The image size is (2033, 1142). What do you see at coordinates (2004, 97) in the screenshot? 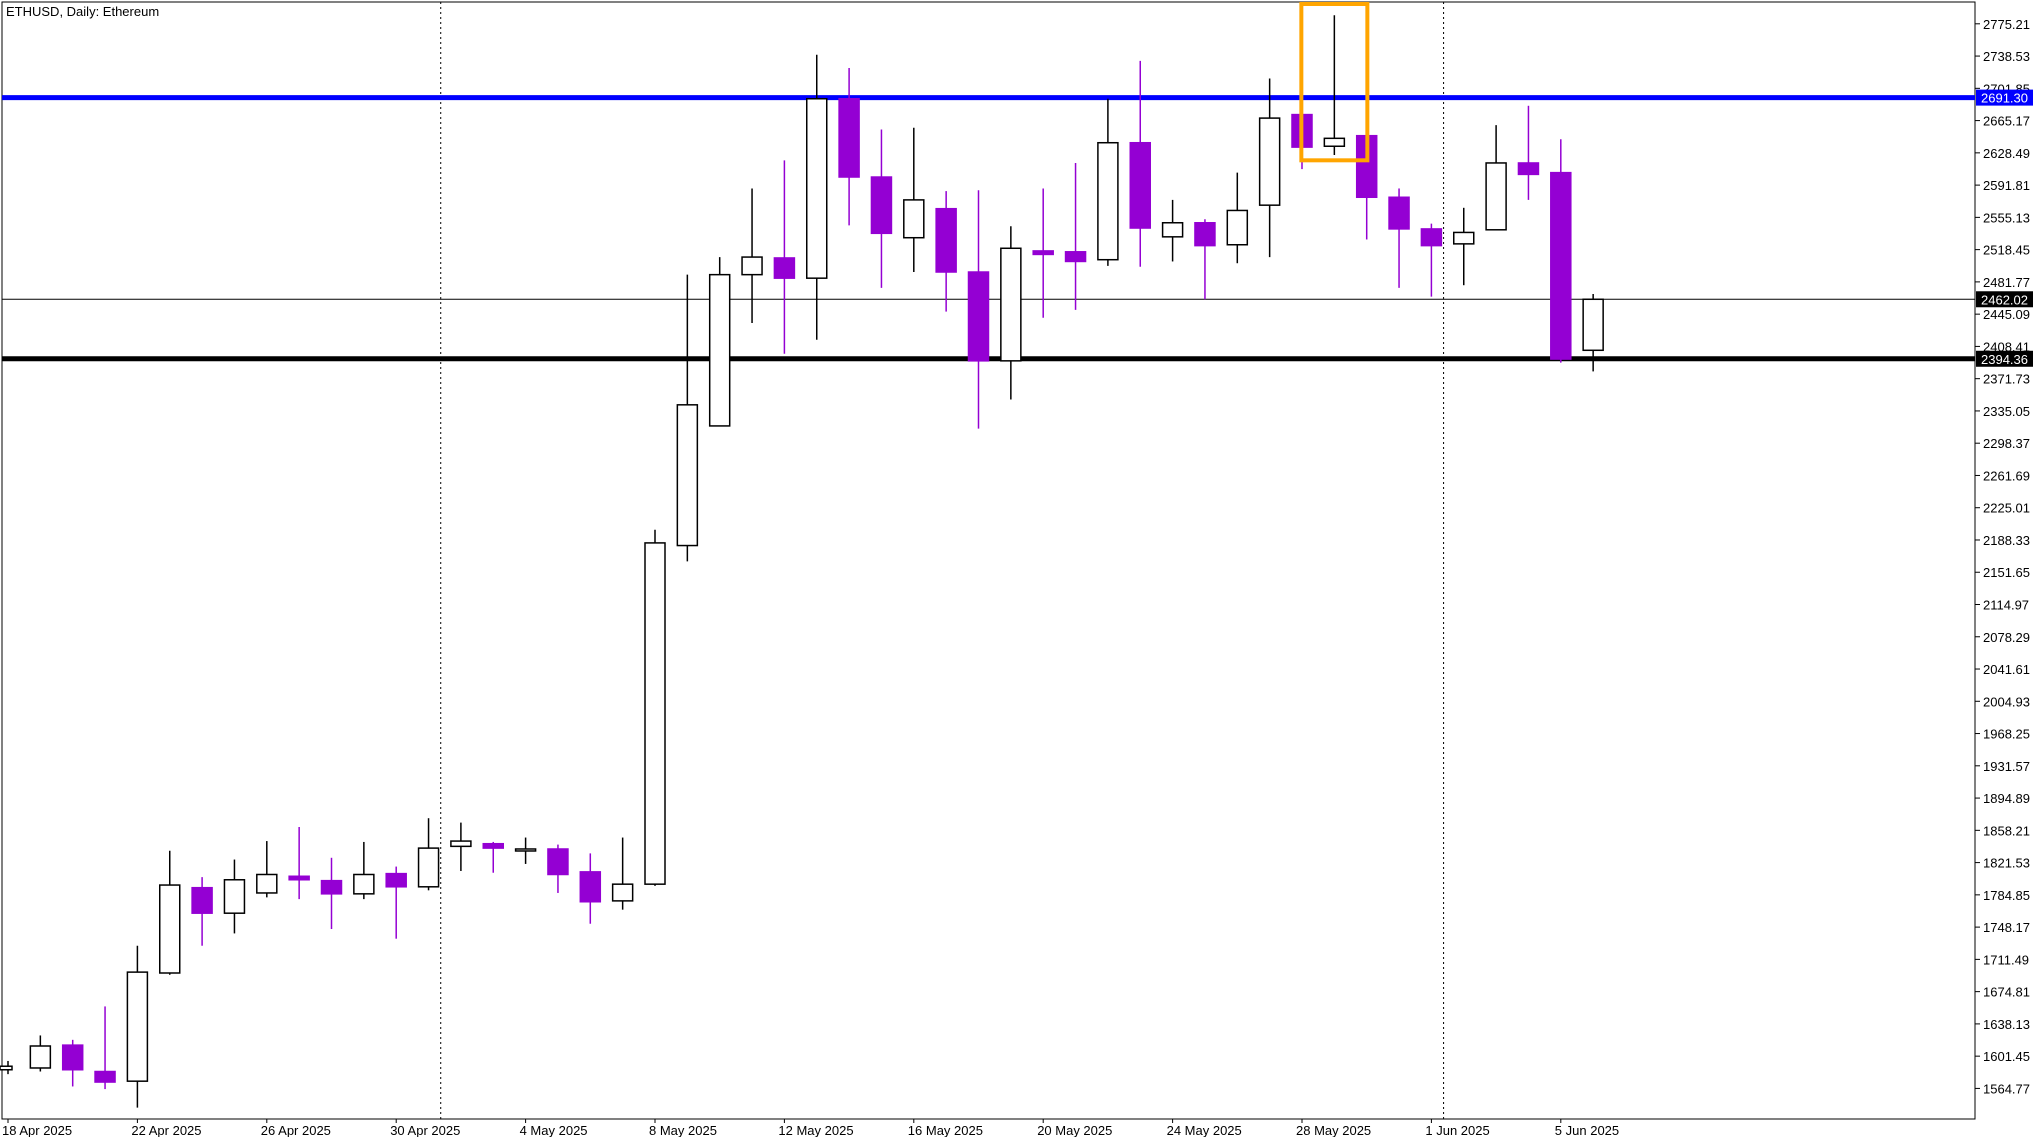
I see `resistance-tag-bg` at bounding box center [2004, 97].